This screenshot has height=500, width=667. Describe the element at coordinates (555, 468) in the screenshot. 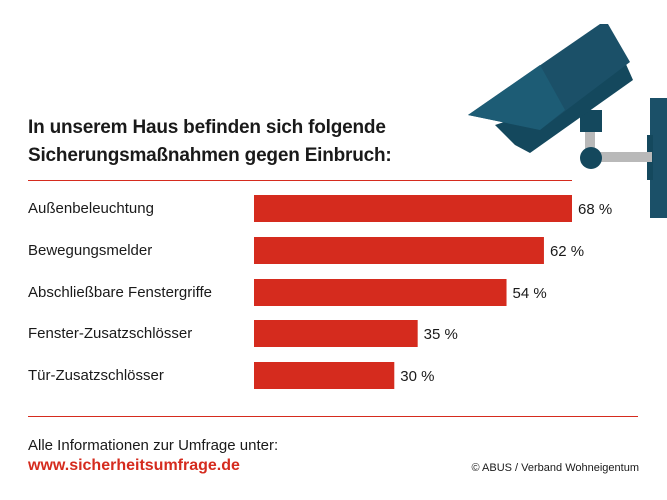

I see `copyright-credit: © ABUS / Verband Wohneigentum` at that location.